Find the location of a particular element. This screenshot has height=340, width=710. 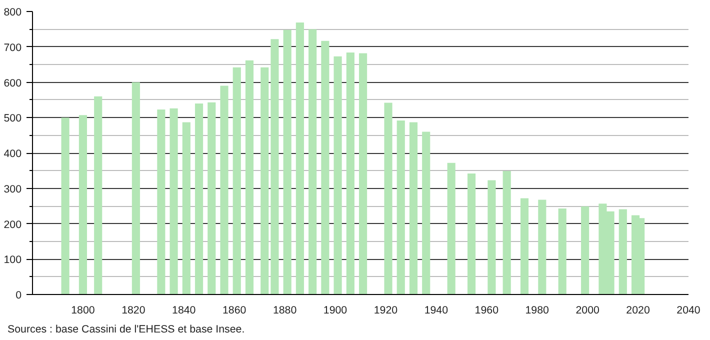

y-tick-label: 400 is located at coordinates (13, 154).